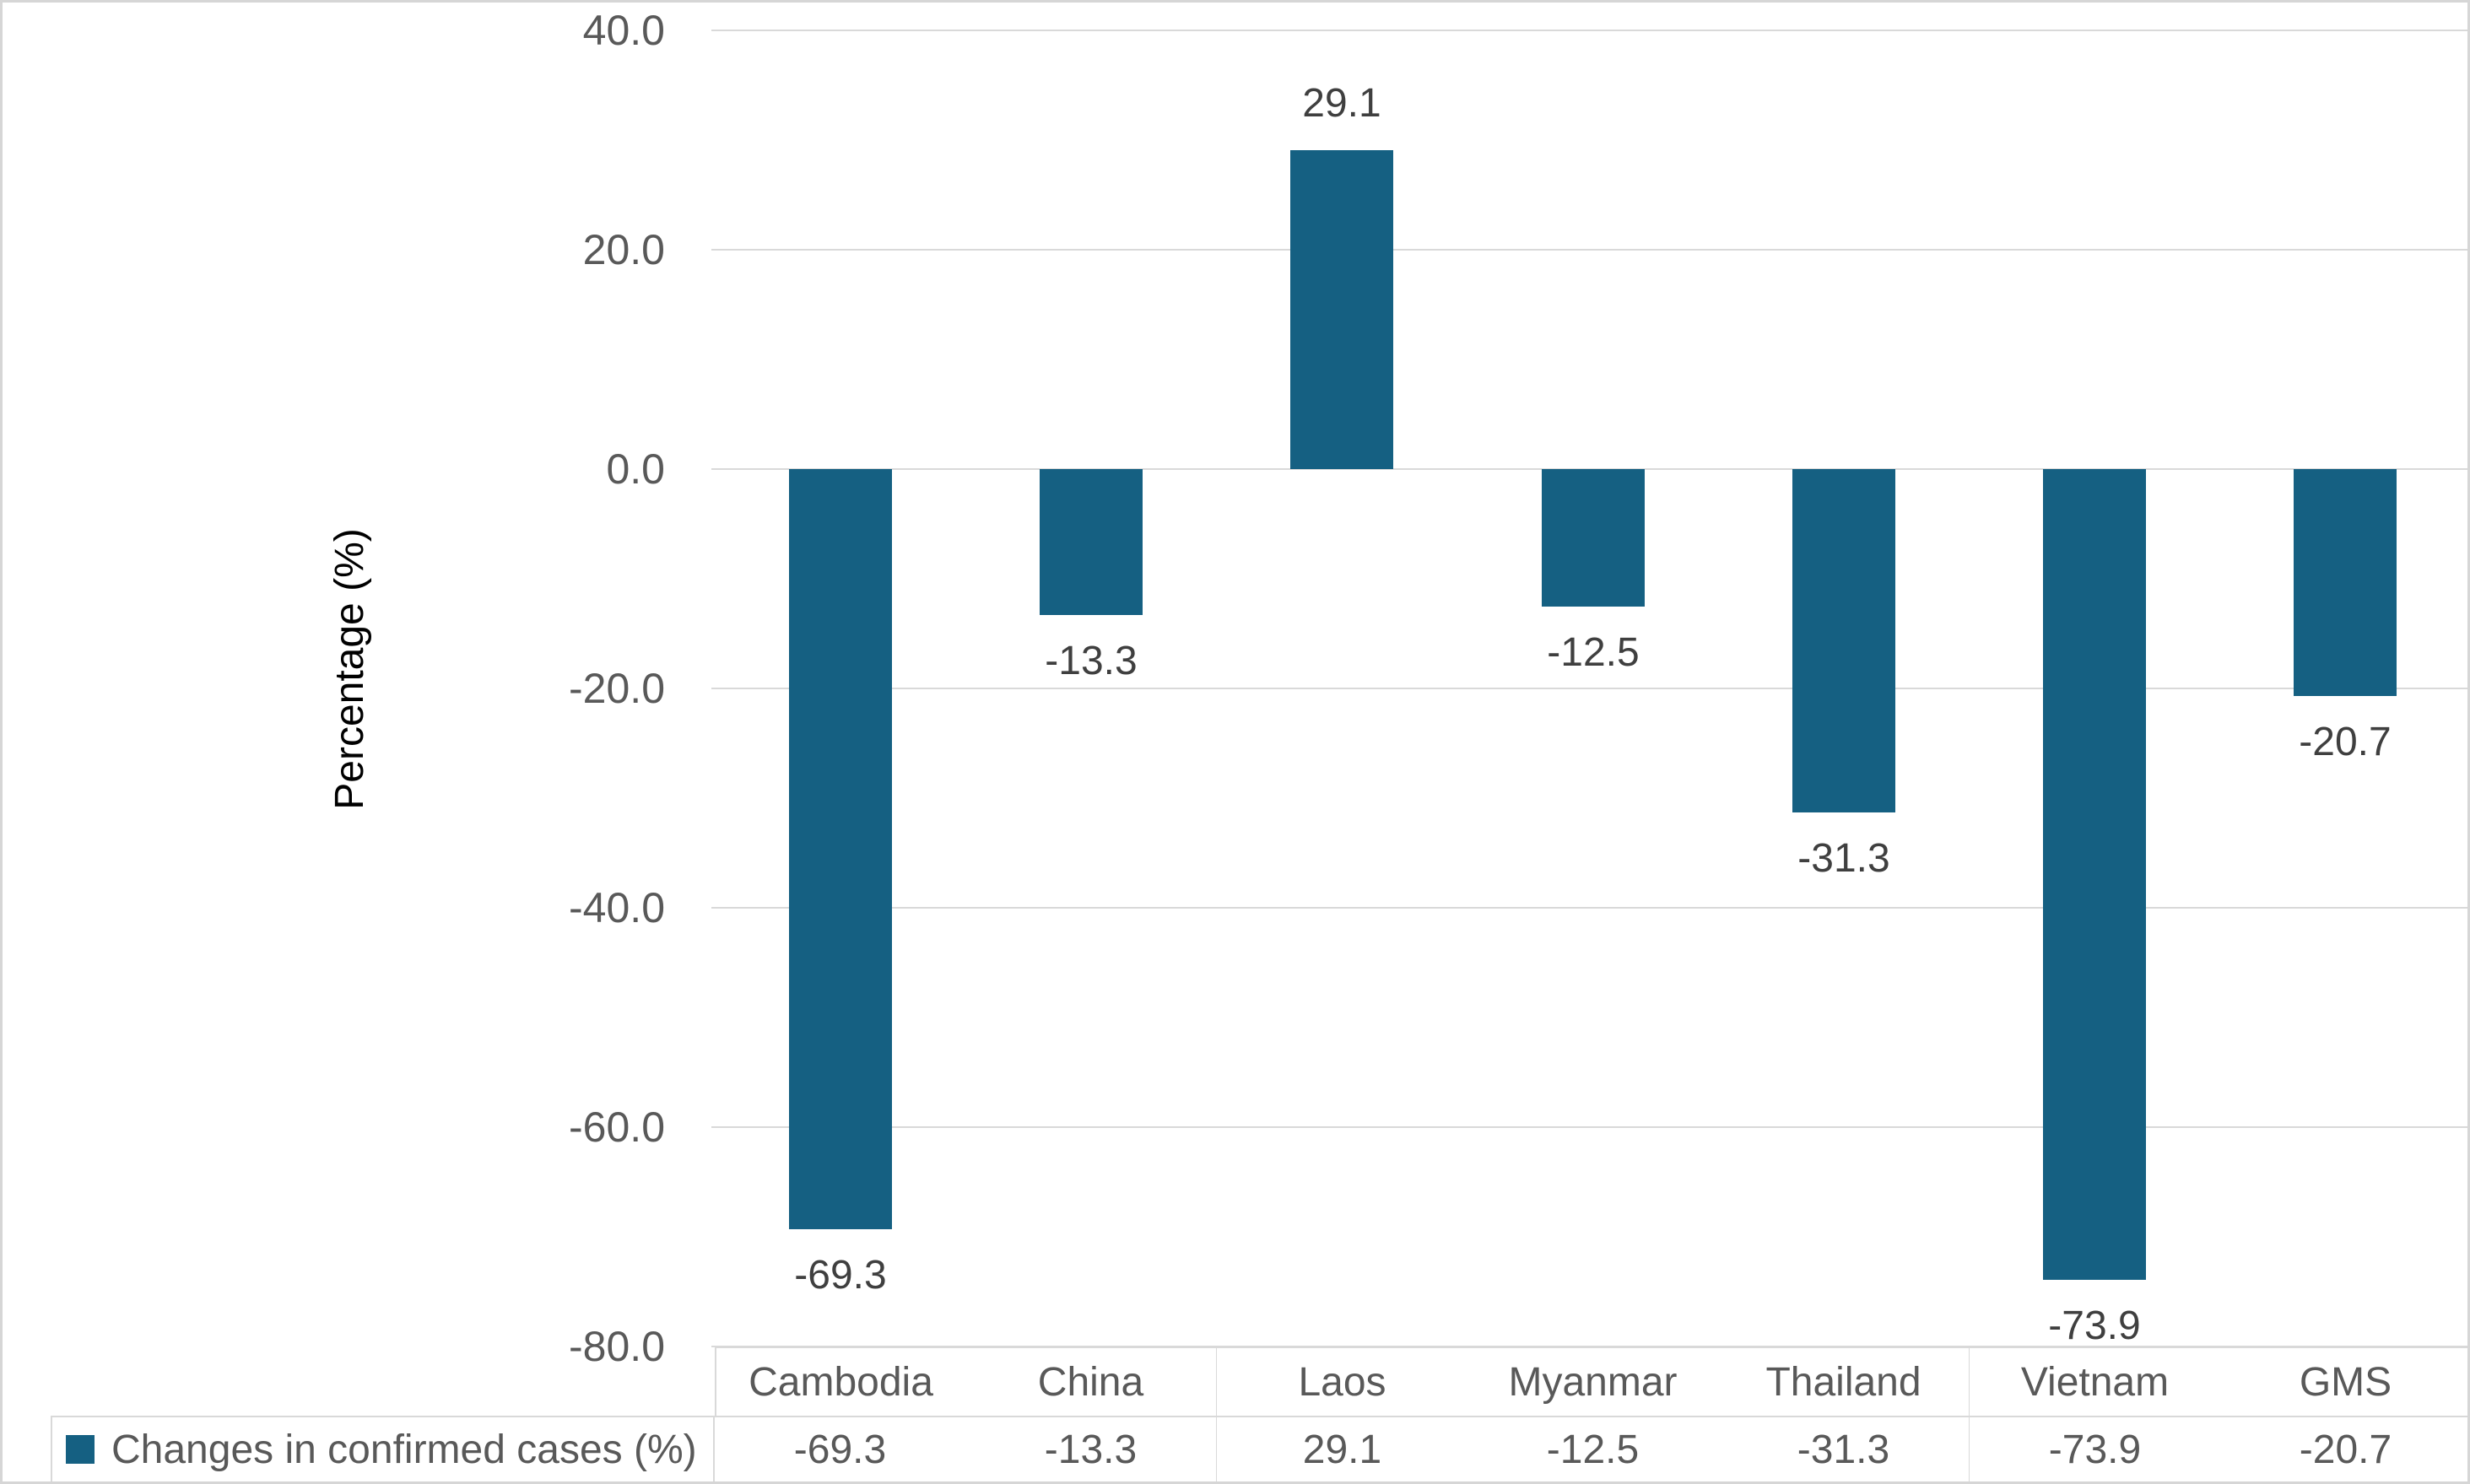 This screenshot has height=1484, width=2470. I want to click on bar-gms, so click(2345, 582).